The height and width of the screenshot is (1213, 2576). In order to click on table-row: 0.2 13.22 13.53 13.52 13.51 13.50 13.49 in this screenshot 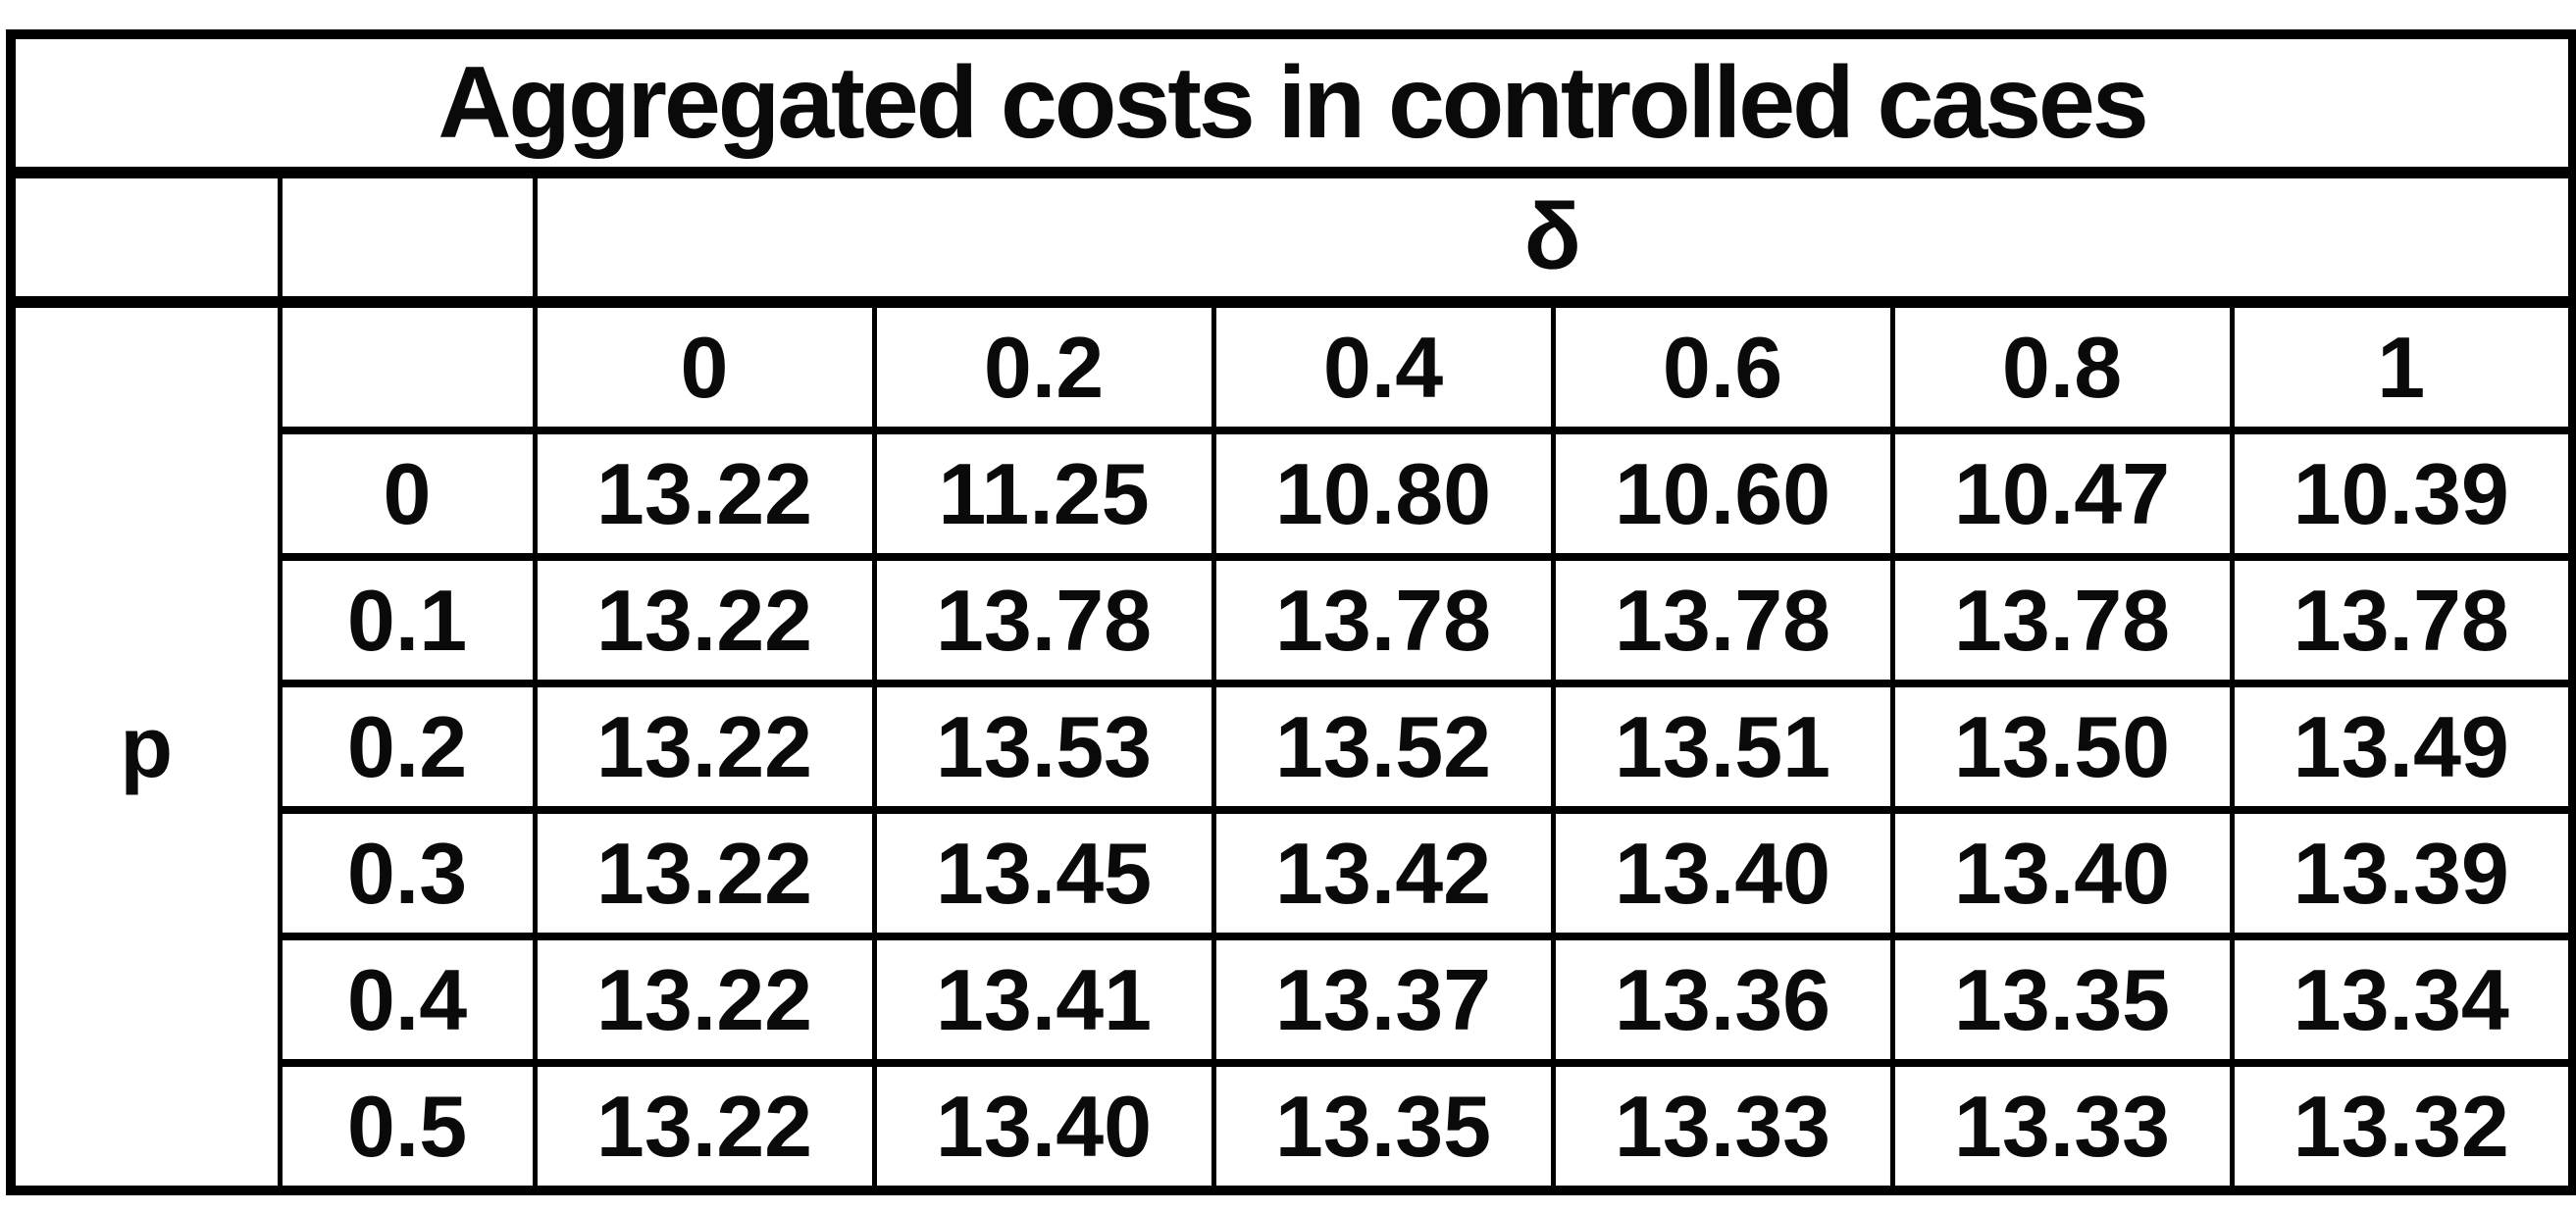, I will do `click(1293, 747)`.